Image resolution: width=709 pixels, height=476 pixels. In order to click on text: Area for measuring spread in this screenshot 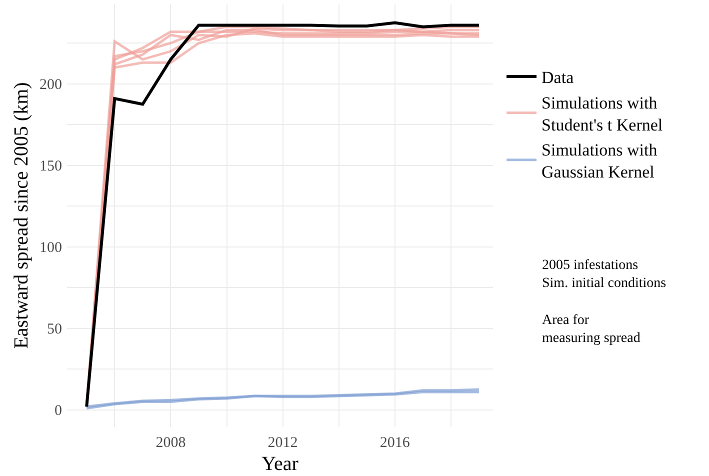, I will do `click(591, 329)`.